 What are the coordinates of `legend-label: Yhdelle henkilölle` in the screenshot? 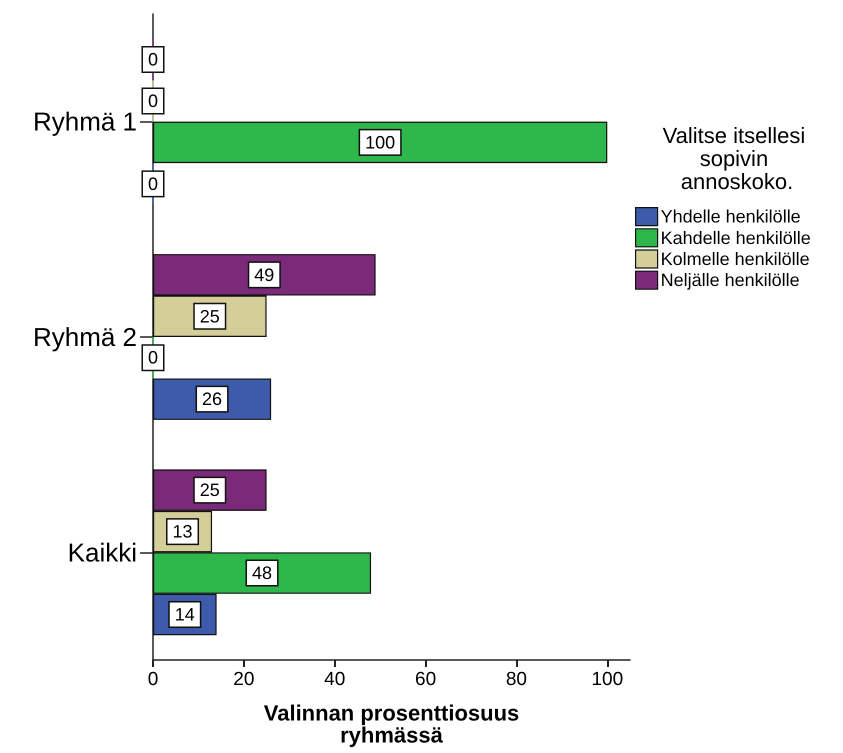 It's located at (730, 216).